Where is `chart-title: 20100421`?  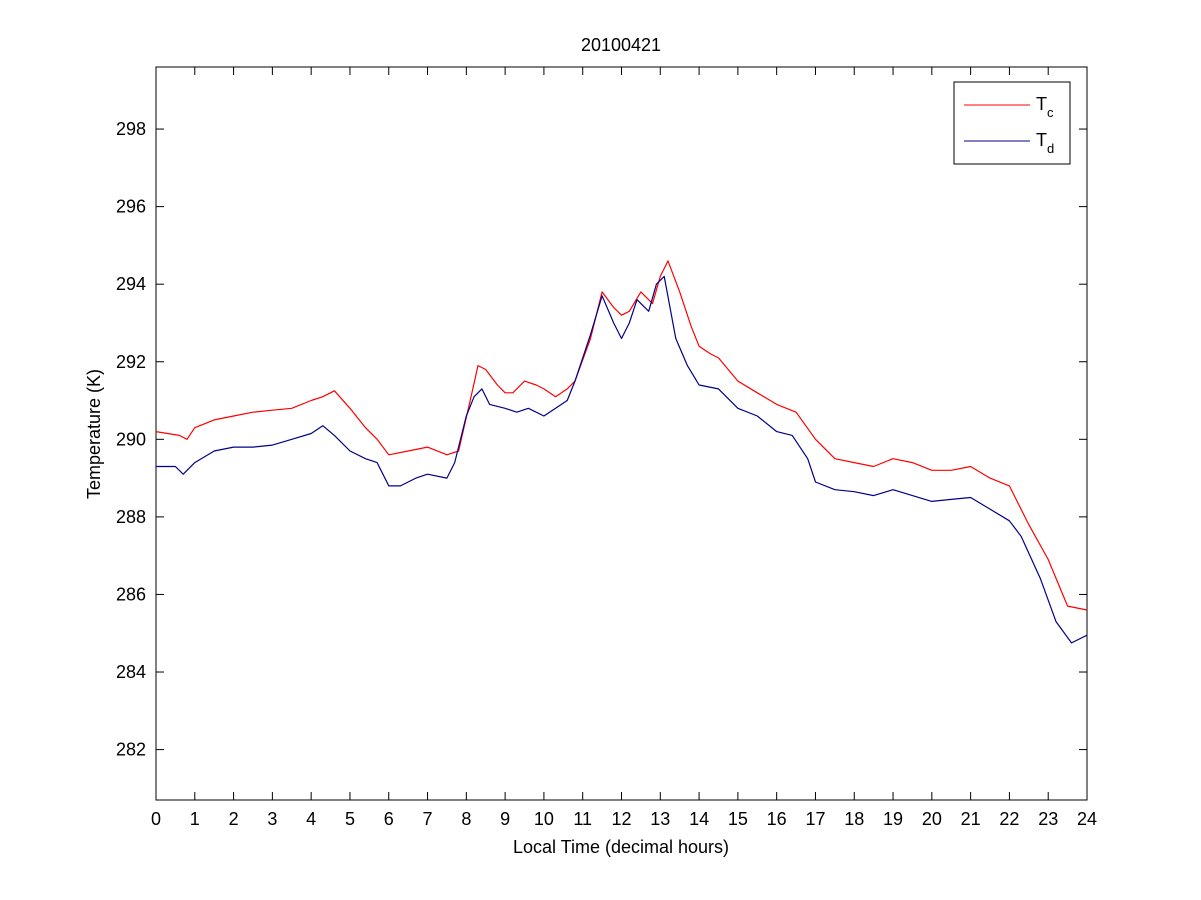
chart-title: 20100421 is located at coordinates (621, 45).